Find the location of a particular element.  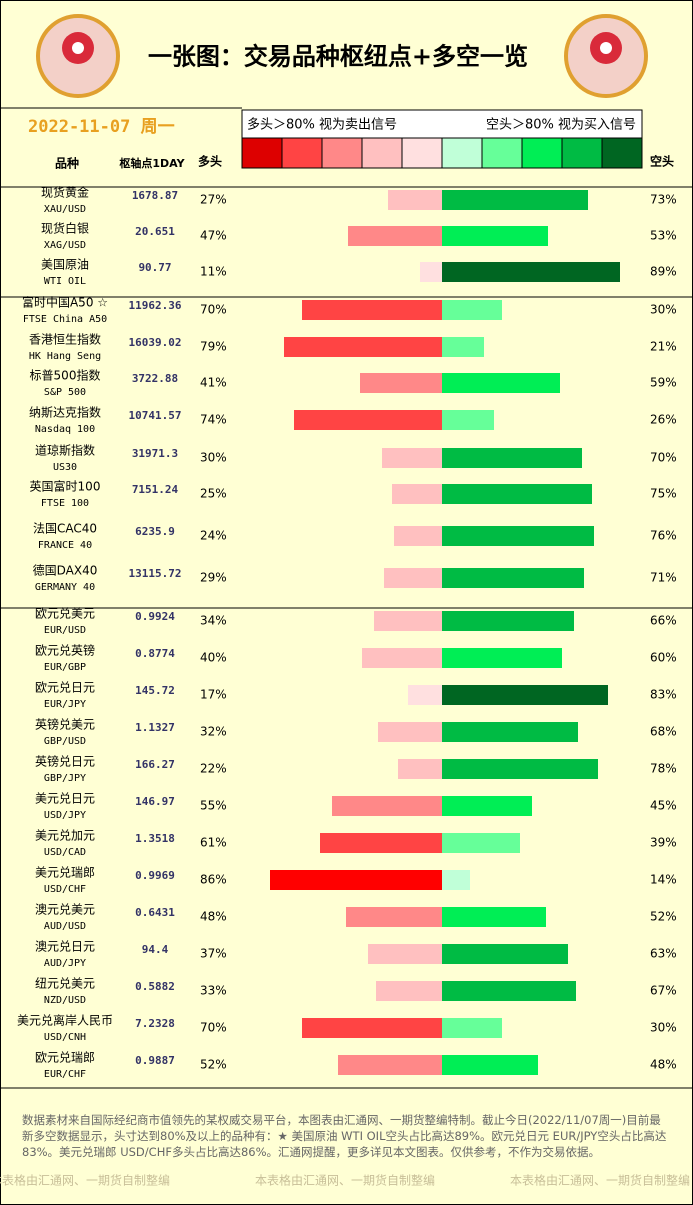

instrument-name: 英镑兑日元 is located at coordinates (65, 761).